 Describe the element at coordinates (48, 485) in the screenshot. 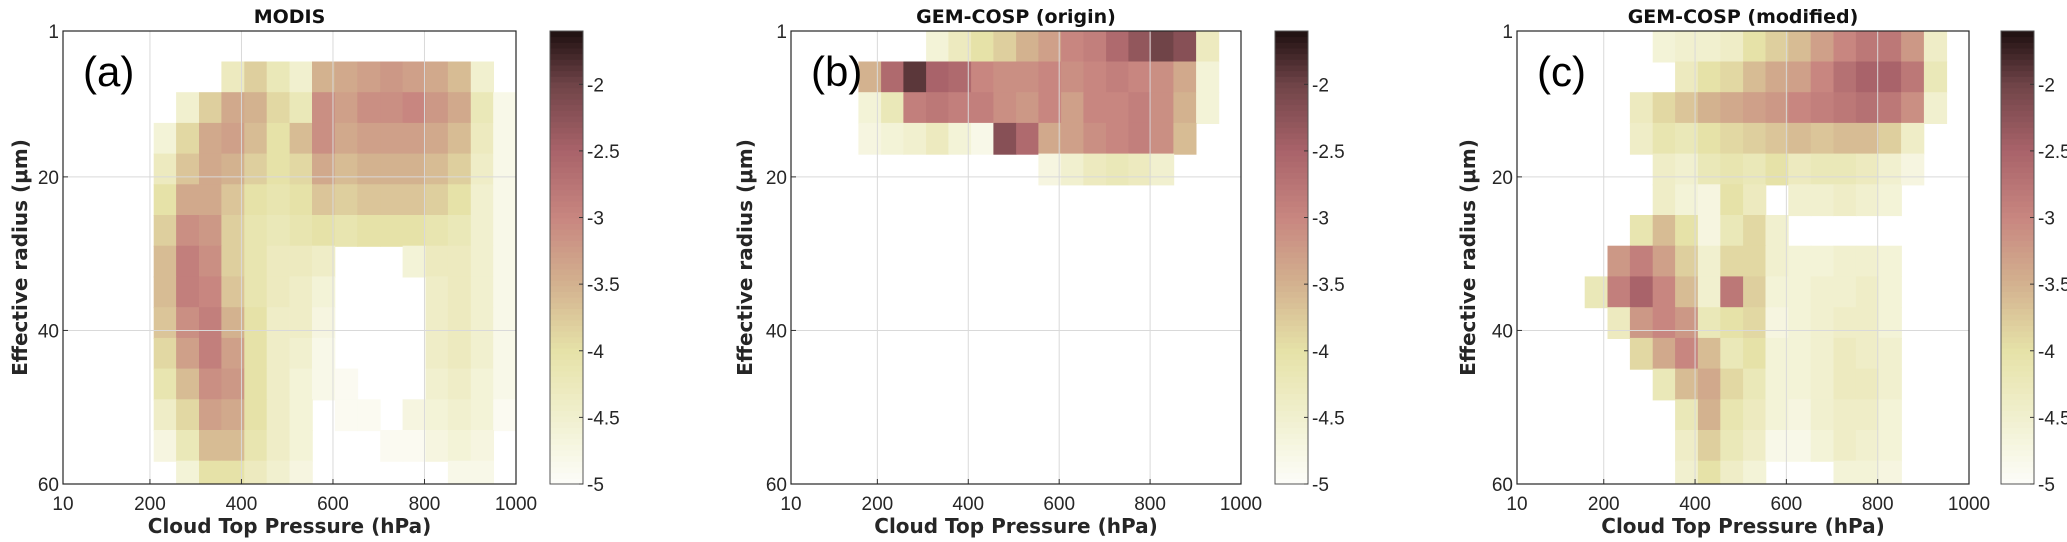

I see `y-tick-label: 60` at that location.